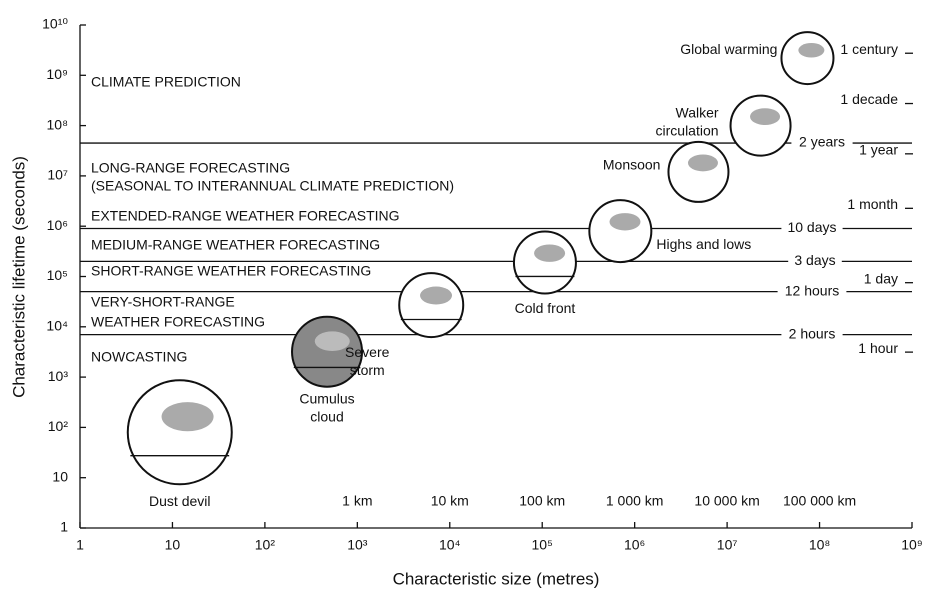 The height and width of the screenshot is (595, 928). I want to click on phenomenon-label: storm, so click(367, 370).